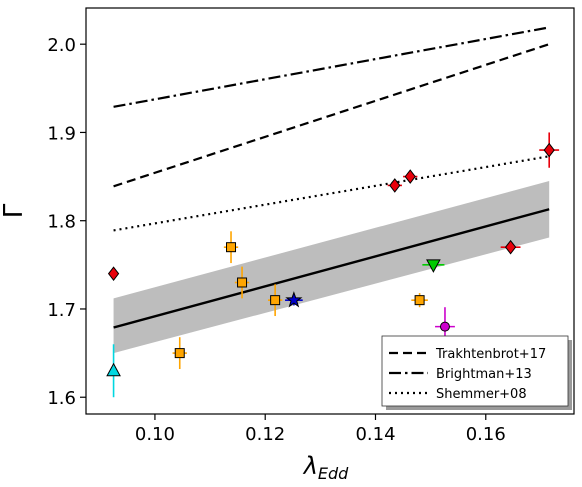  I want to click on triangle-up-marker, so click(113, 369).